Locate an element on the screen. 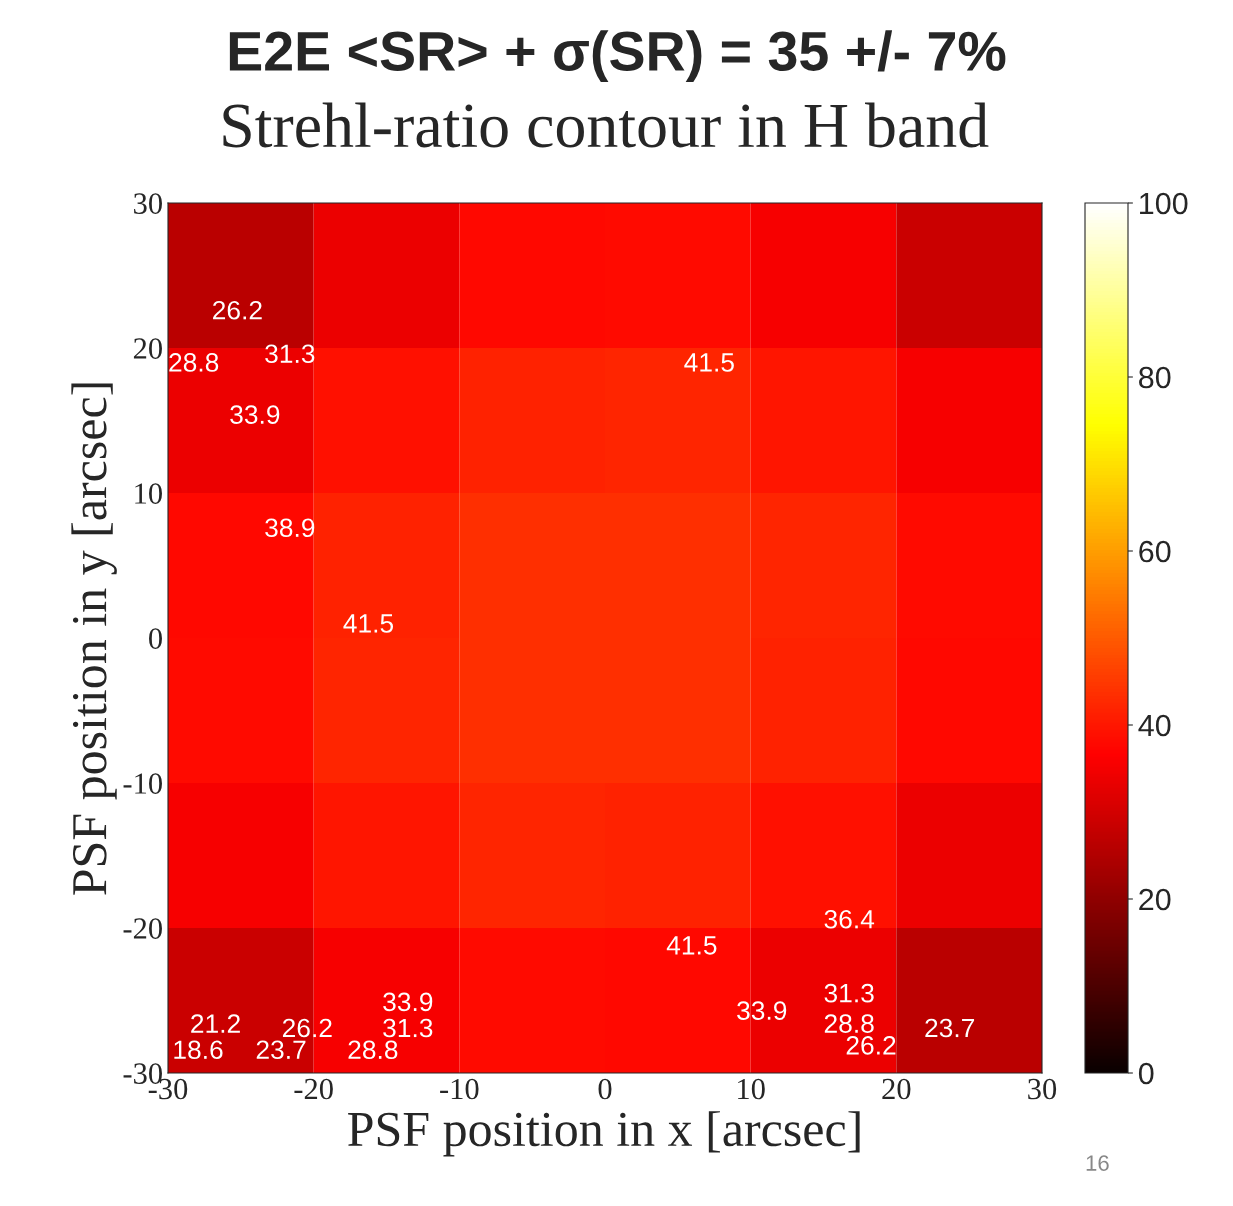 The height and width of the screenshot is (1206, 1233). annotation: 21.2 is located at coordinates (215, 1023).